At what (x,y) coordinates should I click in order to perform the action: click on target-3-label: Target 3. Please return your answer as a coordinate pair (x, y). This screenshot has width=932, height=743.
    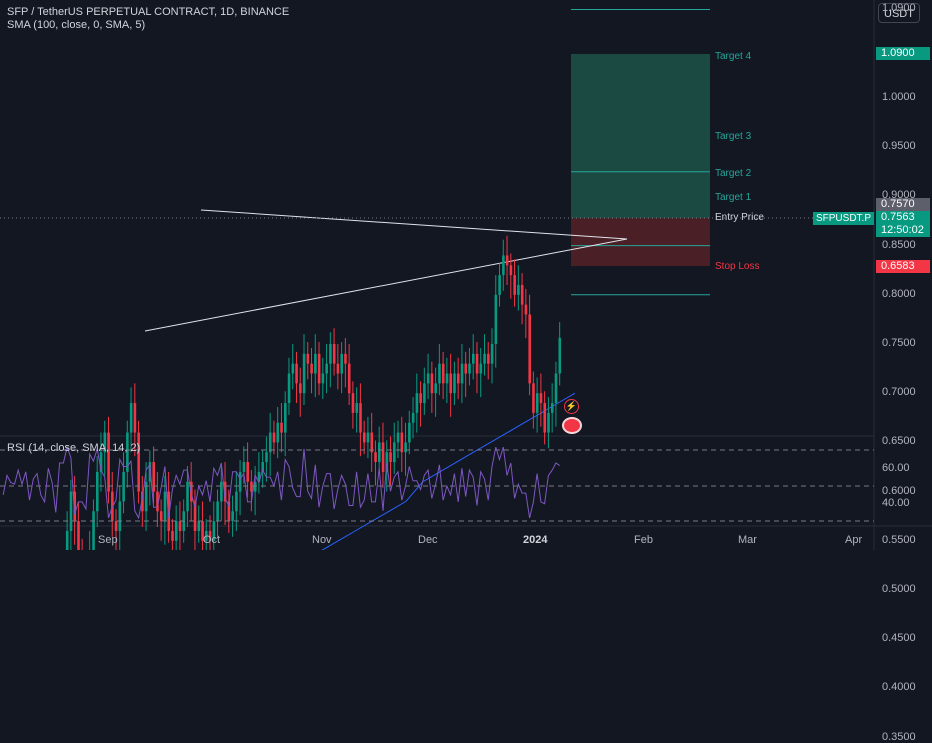
    Looking at the image, I should click on (733, 136).